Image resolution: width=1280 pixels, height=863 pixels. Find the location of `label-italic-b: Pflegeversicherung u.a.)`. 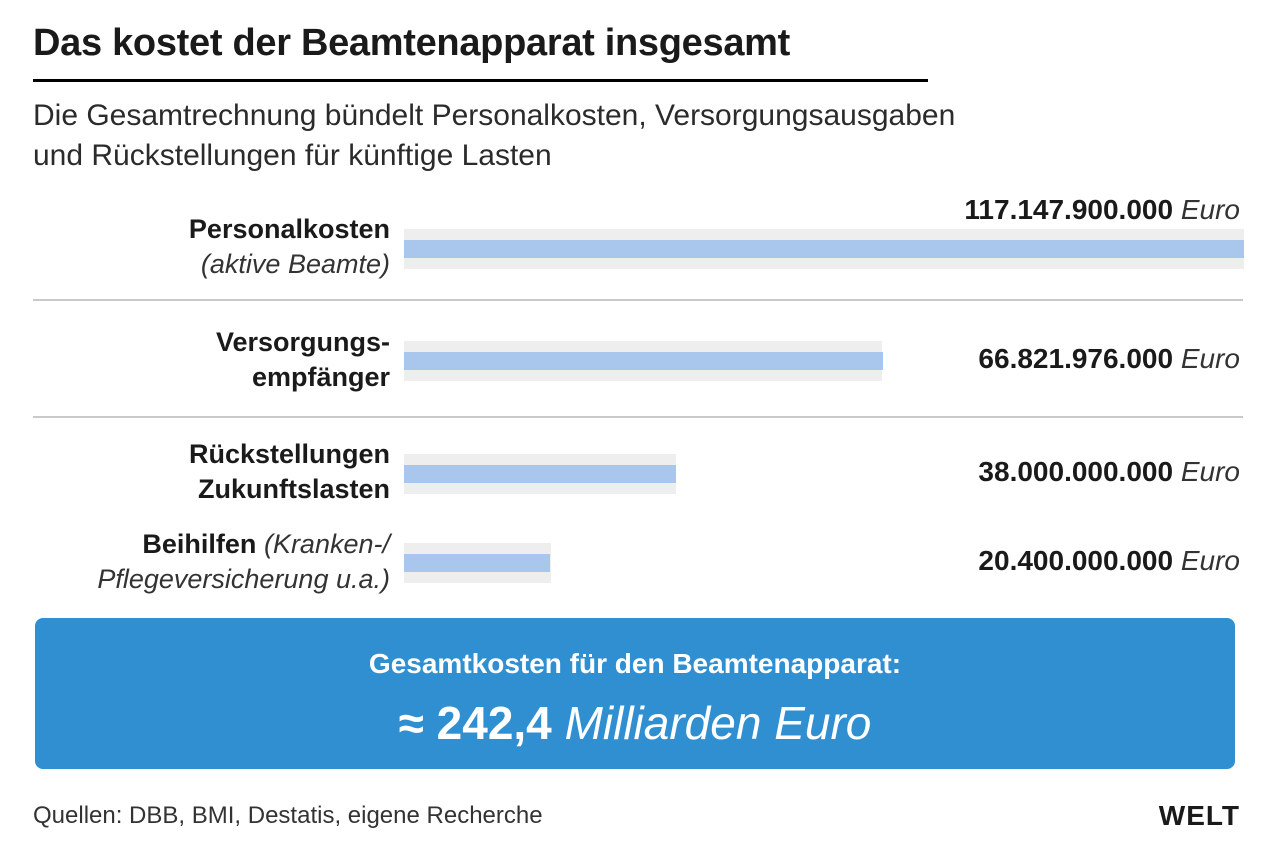

label-italic-b: Pflegeversicherung u.a.) is located at coordinates (243, 579).